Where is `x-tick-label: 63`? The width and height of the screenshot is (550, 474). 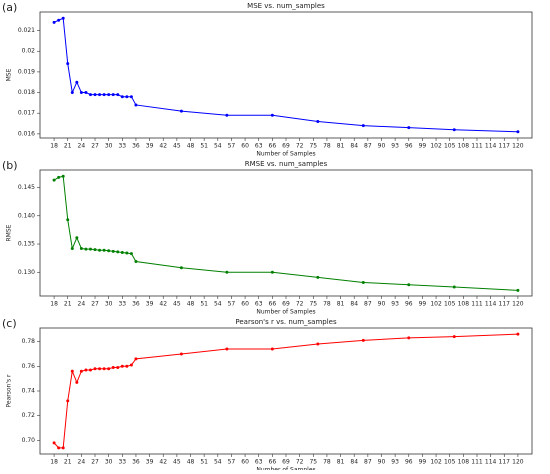 x-tick-label: 63 is located at coordinates (259, 146).